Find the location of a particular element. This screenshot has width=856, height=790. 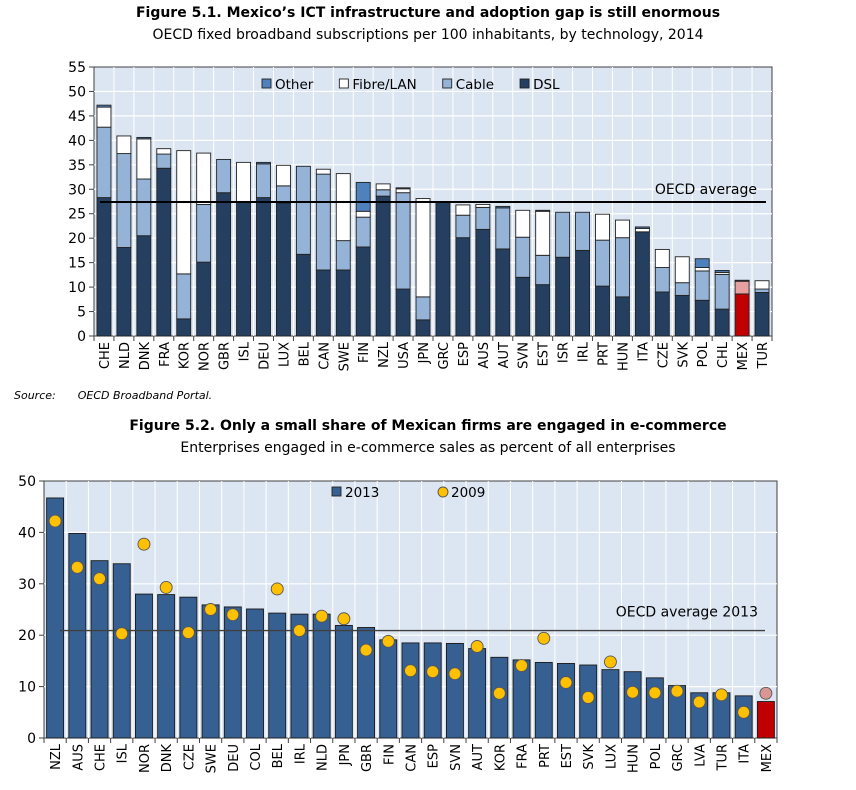

bar-2013-nzl is located at coordinates (55, 618).